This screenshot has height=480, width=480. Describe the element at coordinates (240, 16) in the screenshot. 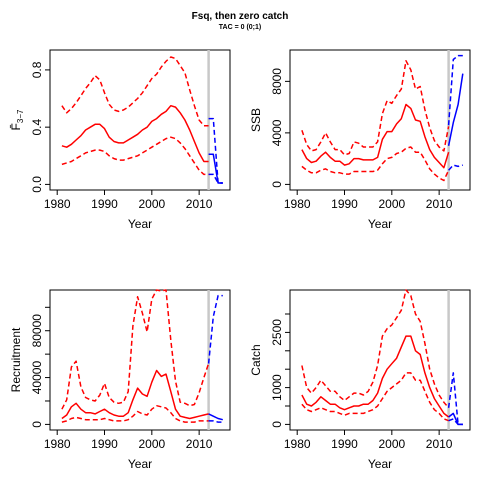

I see `figure-title: Fsq, then zero catch` at that location.